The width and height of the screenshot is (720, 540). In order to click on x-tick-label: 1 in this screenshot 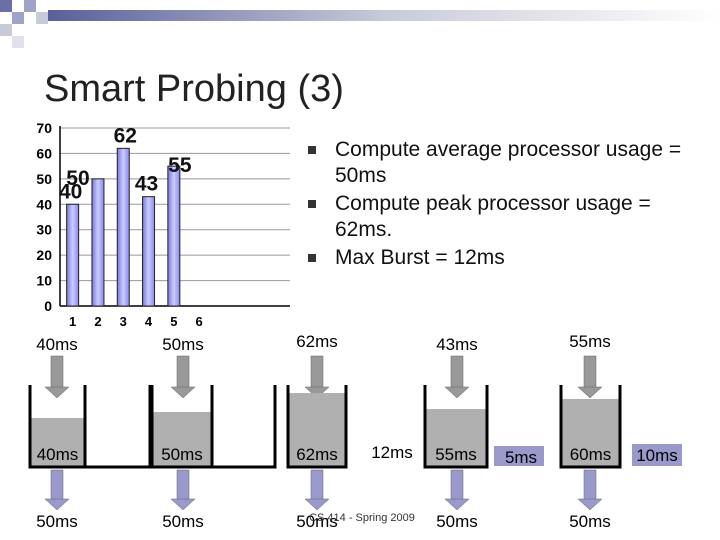, I will do `click(72, 321)`.